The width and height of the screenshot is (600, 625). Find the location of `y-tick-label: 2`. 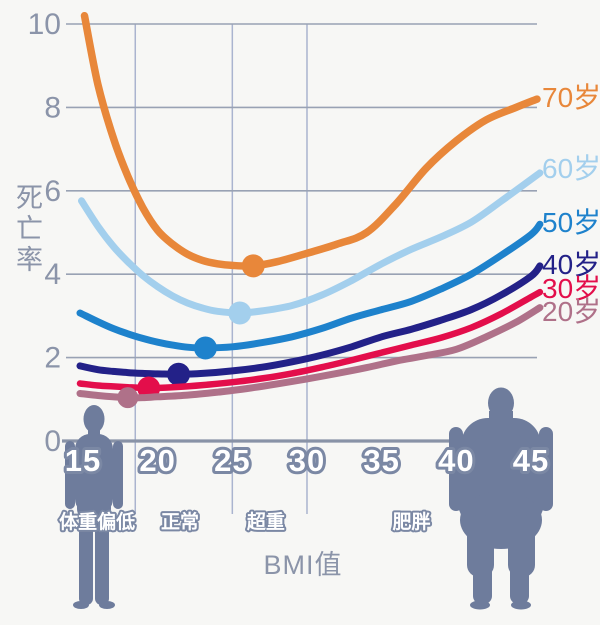

y-tick-label: 2 is located at coordinates (52, 358).